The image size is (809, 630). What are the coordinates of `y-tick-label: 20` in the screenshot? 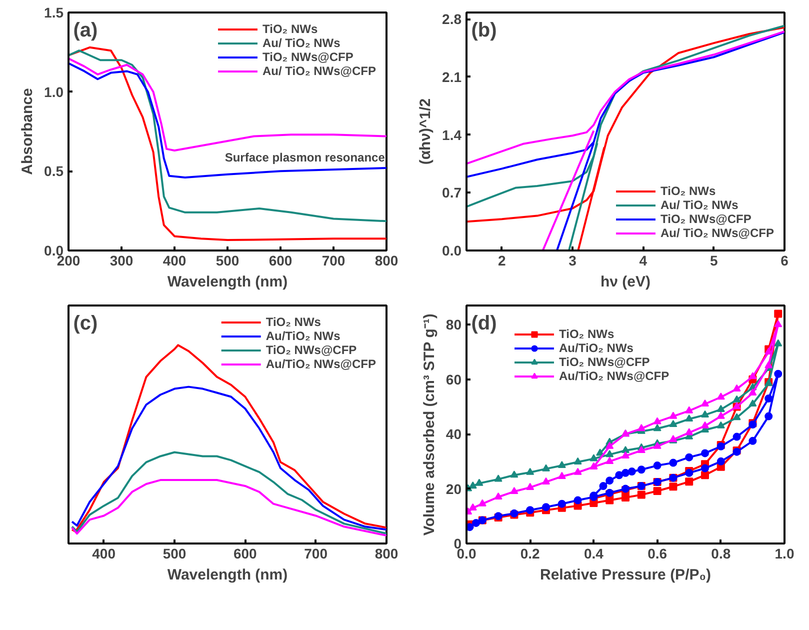 It's located at (454, 488).